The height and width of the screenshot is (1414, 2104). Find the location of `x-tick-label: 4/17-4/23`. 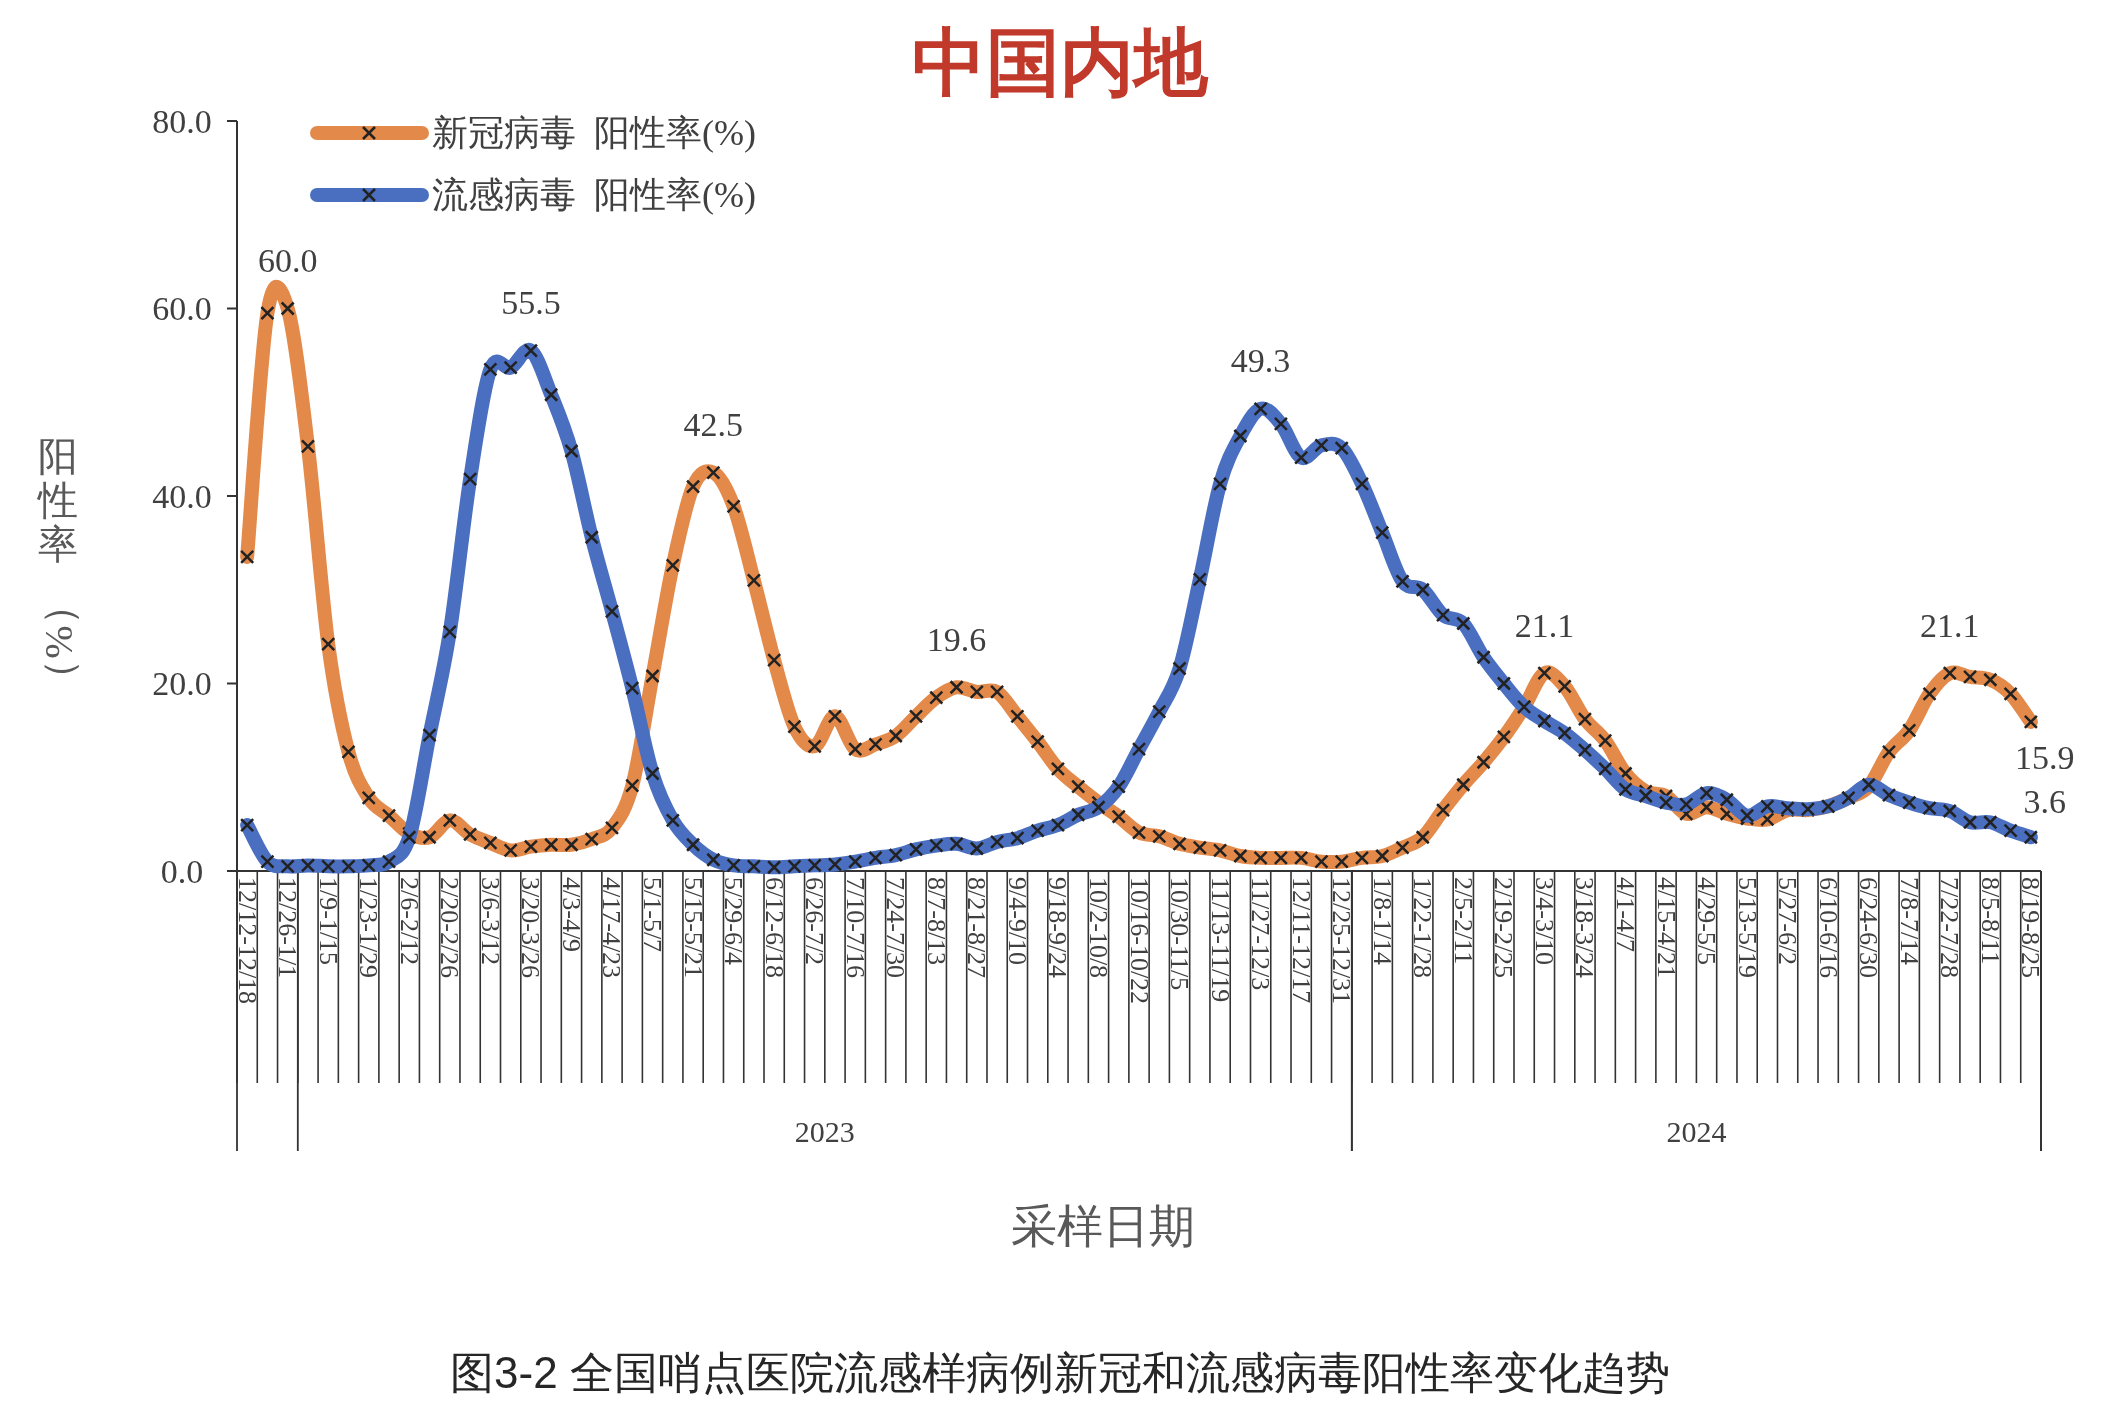

x-tick-label: 4/17-4/23 is located at coordinates (612, 928).